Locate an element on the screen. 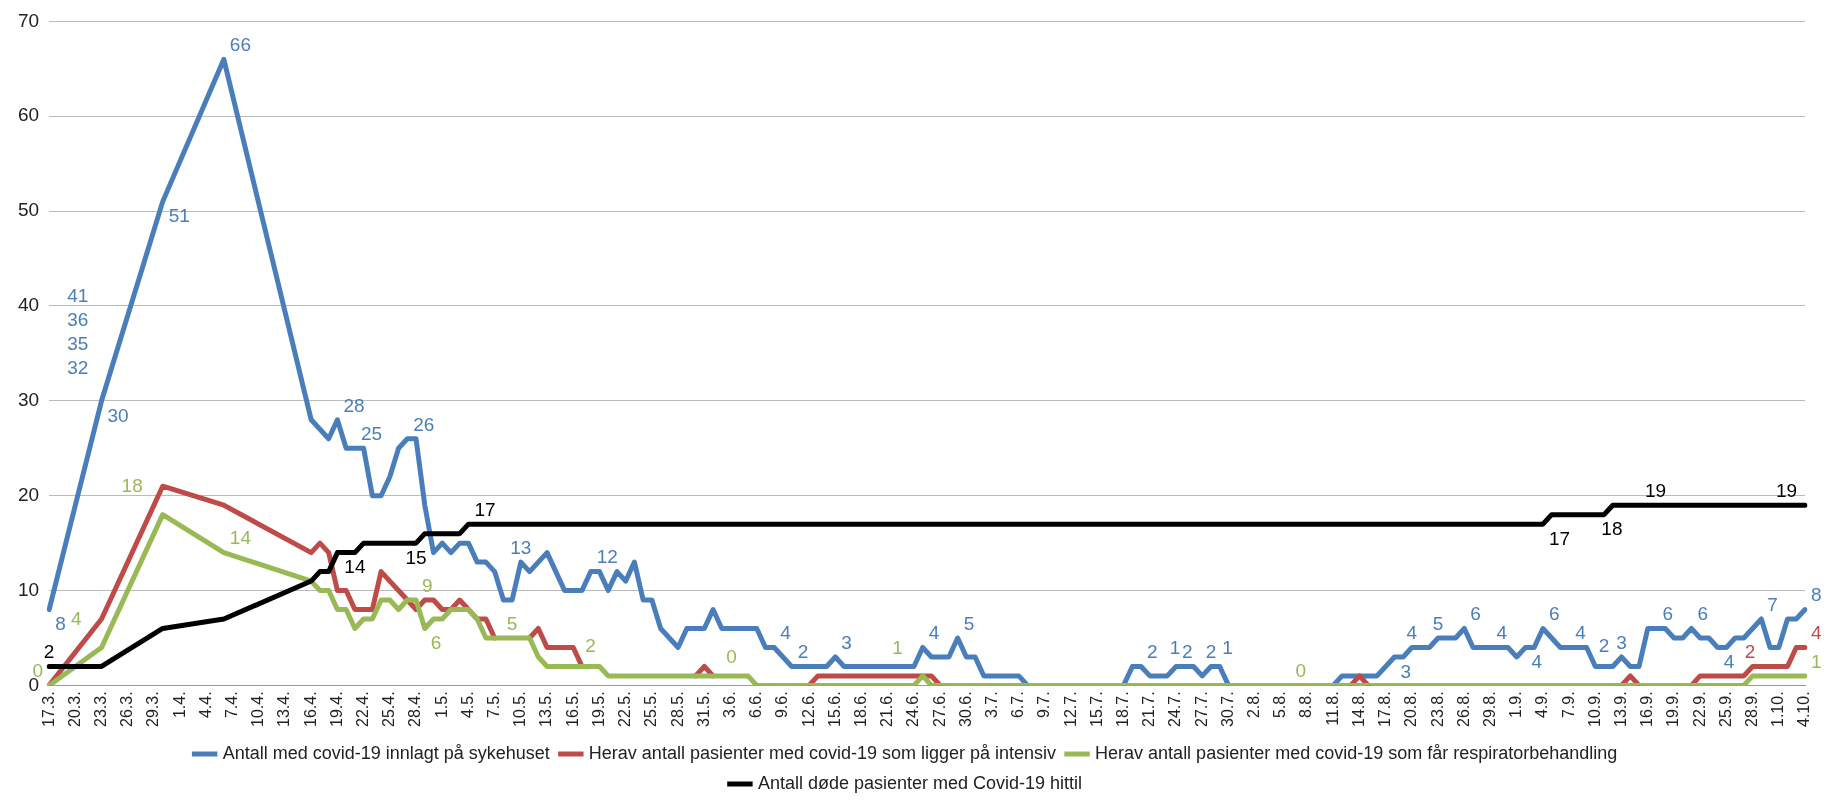 The width and height of the screenshot is (1835, 807). x-tick-label: 2.8. is located at coordinates (1254, 705).